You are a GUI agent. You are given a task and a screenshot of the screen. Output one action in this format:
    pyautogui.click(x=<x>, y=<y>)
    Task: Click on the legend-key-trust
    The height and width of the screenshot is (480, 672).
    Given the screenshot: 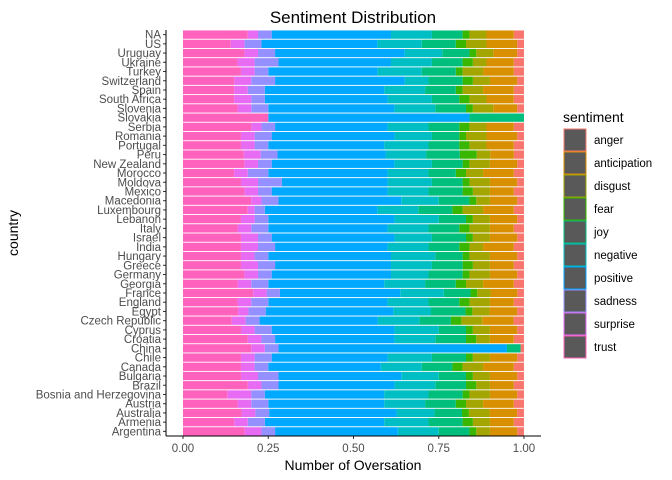 What is the action you would take?
    pyautogui.click(x=575, y=347)
    